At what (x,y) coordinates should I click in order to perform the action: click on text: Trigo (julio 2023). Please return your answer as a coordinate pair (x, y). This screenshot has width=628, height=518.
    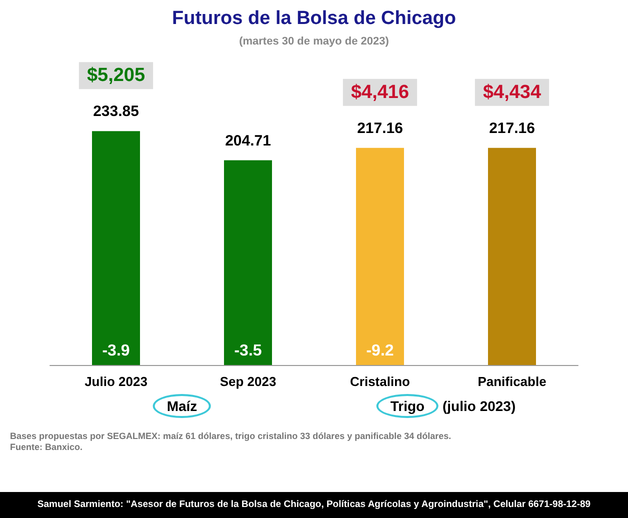
    Looking at the image, I should click on (453, 406).